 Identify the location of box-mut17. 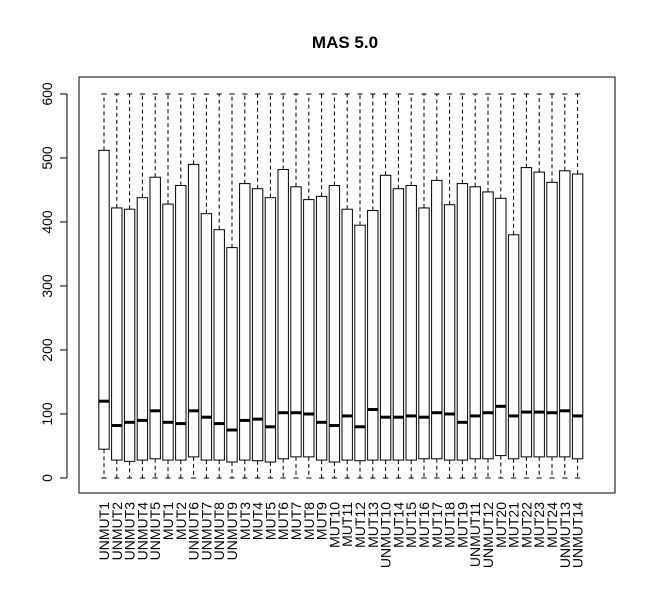
(437, 286).